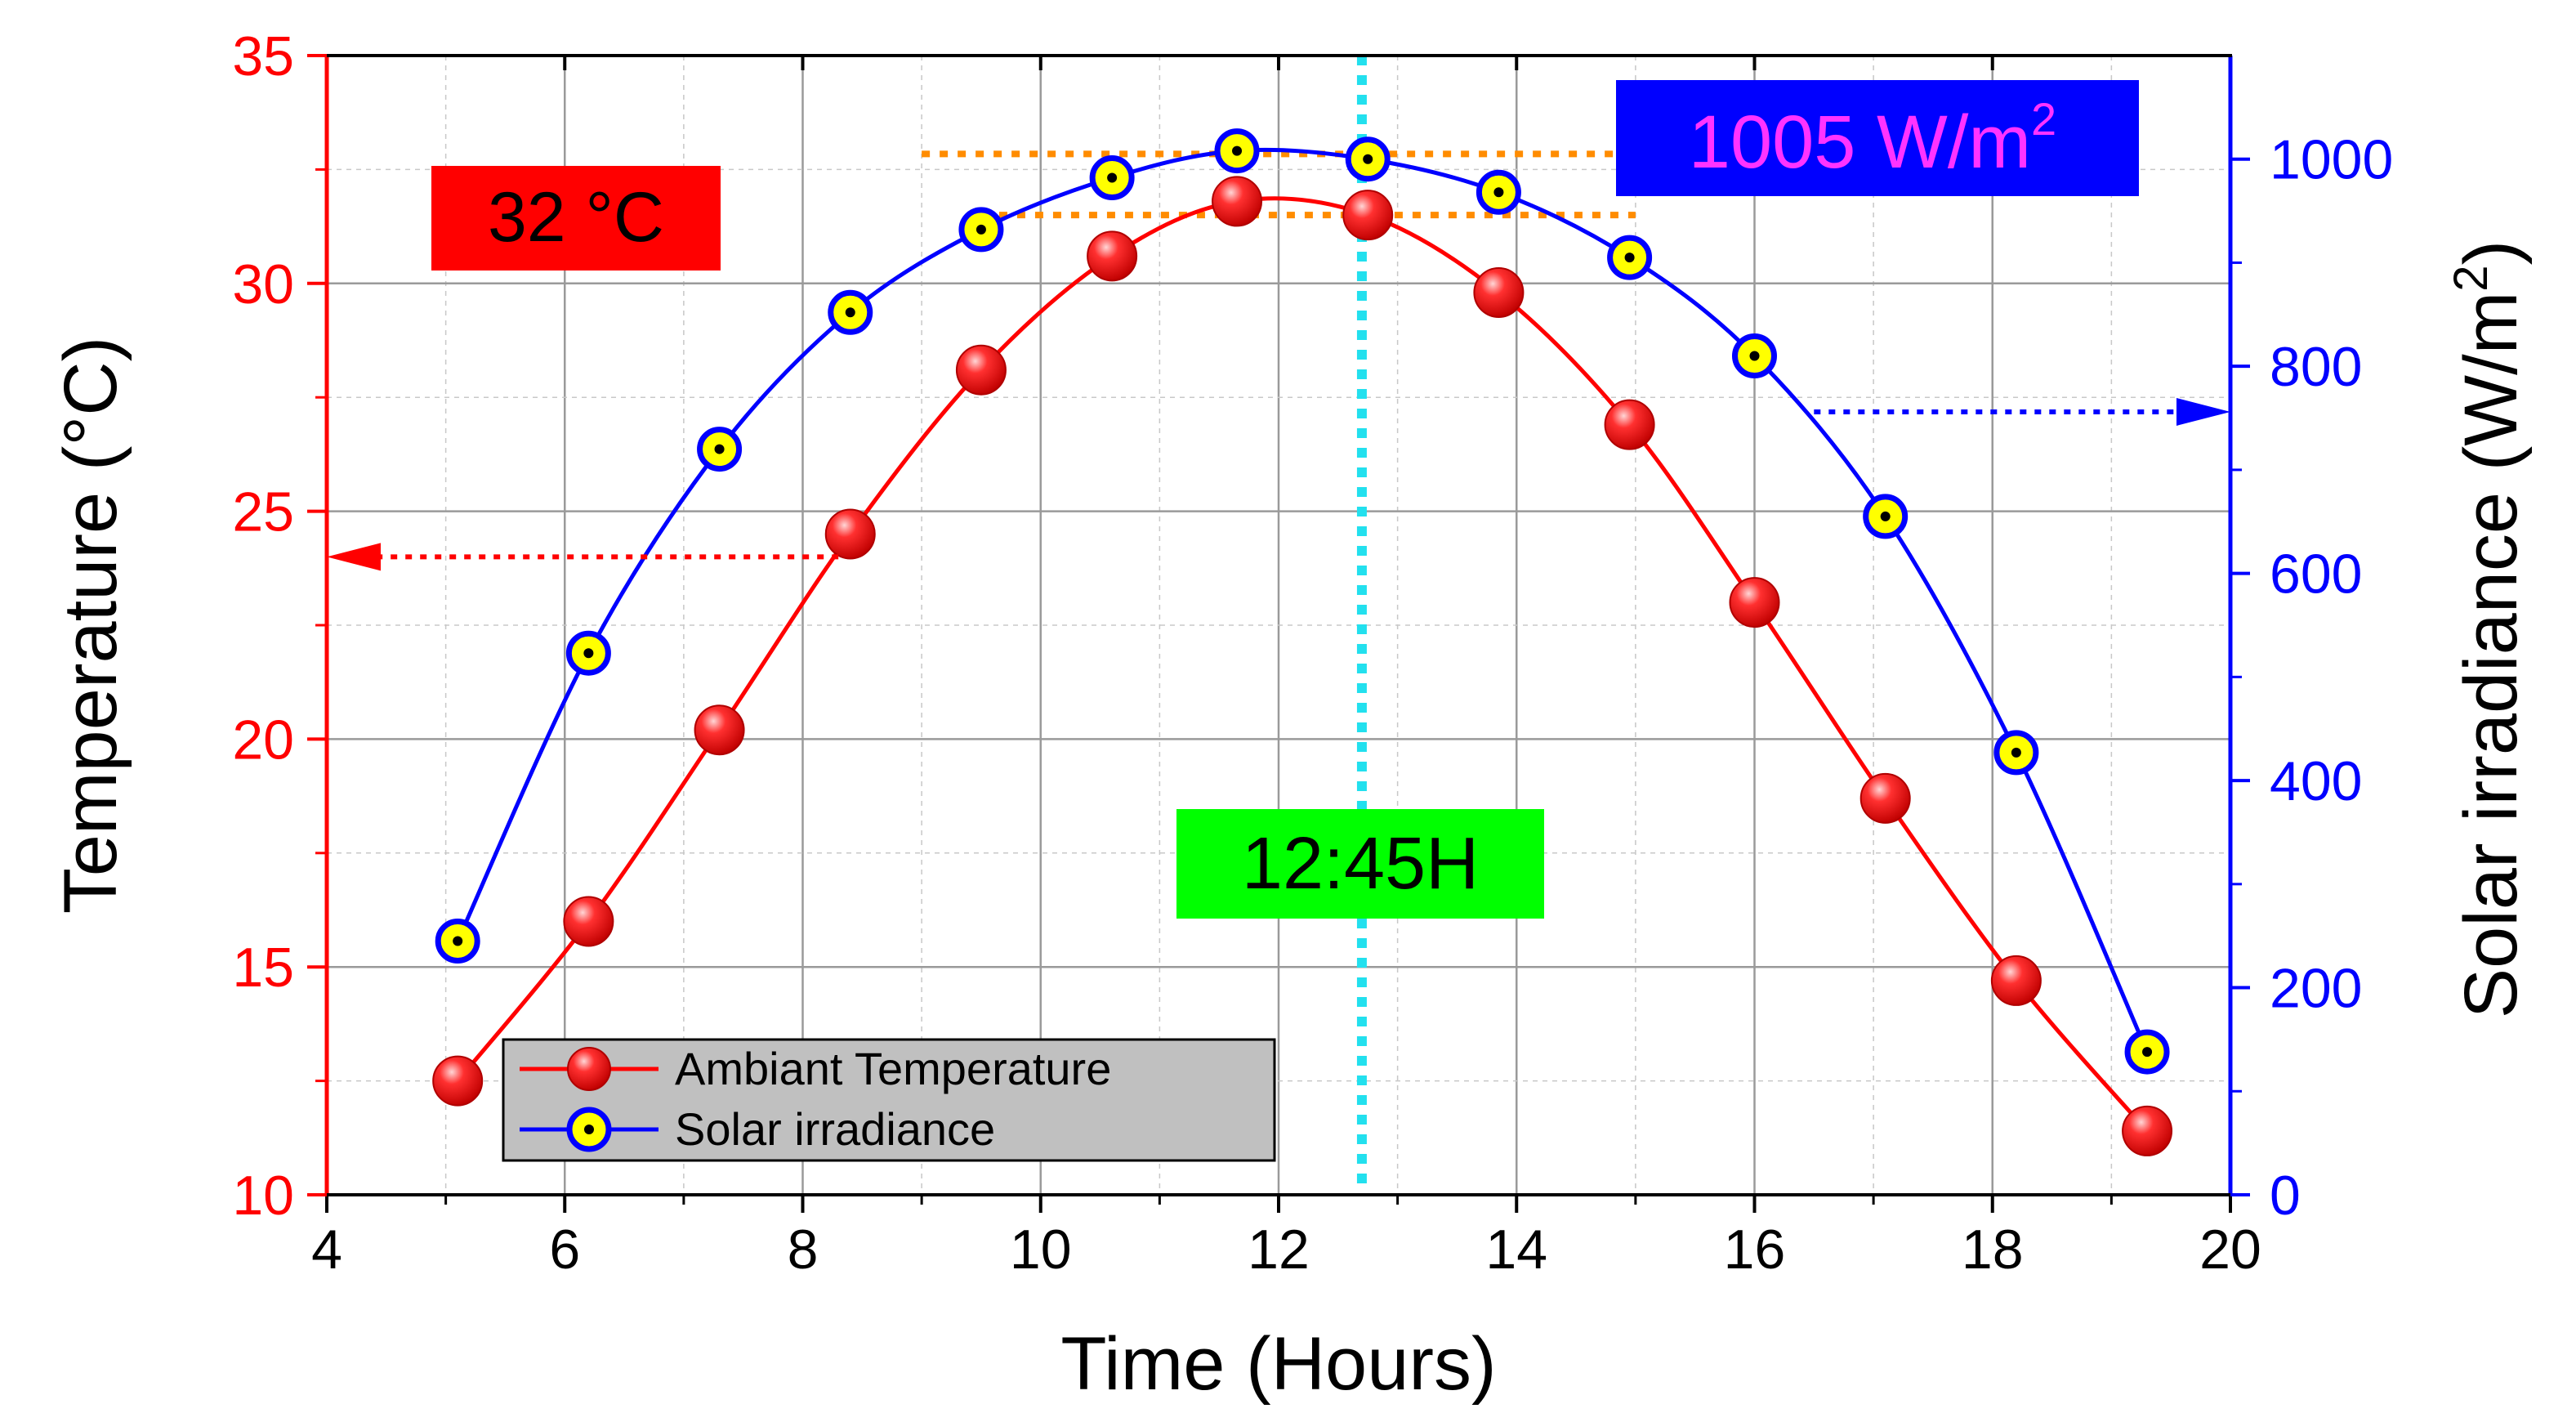  I want to click on y-tick-label: 30, so click(263, 284).